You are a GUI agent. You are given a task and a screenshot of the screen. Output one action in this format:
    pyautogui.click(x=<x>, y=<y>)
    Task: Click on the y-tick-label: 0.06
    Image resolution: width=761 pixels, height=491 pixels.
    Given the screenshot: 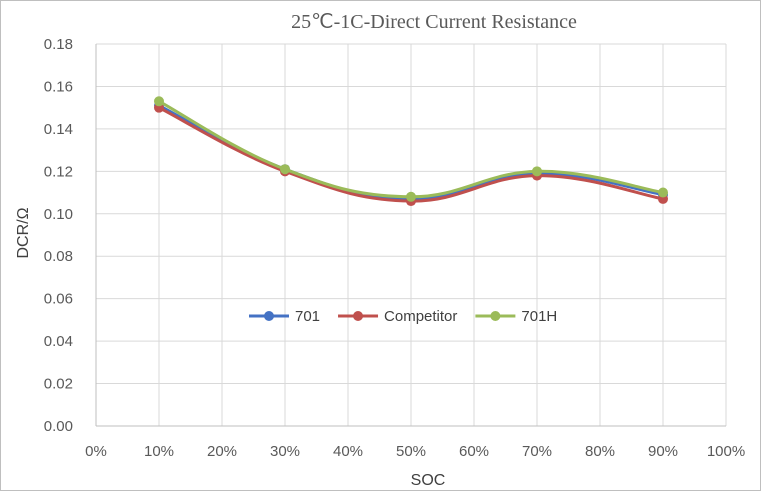 What is the action you would take?
    pyautogui.click(x=58, y=299)
    